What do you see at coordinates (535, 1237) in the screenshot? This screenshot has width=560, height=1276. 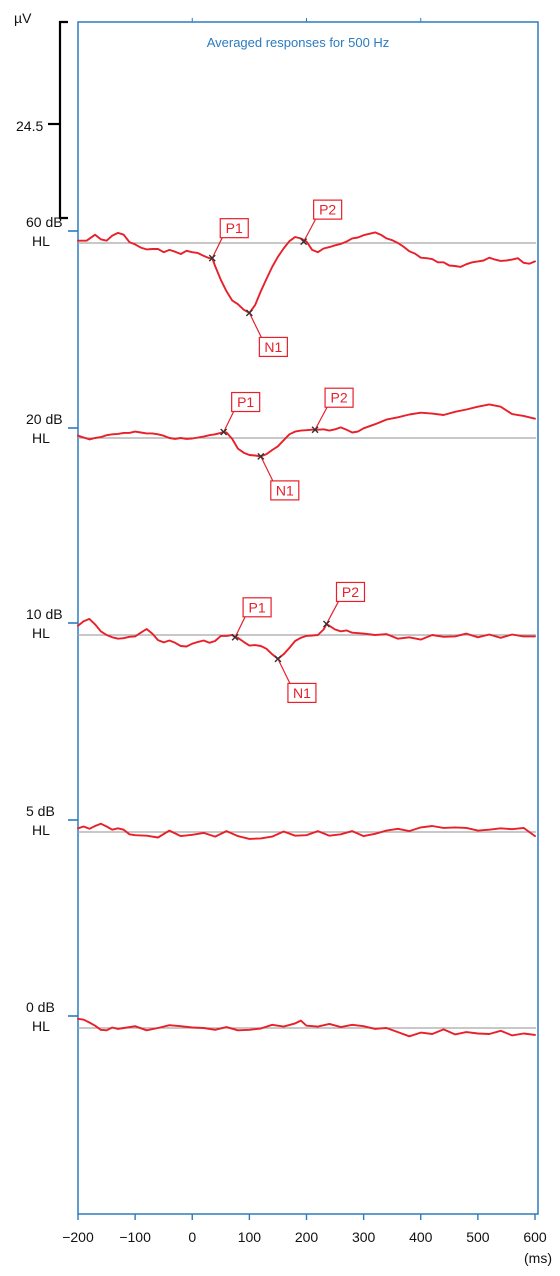 I see `x-tick-label: 600` at bounding box center [535, 1237].